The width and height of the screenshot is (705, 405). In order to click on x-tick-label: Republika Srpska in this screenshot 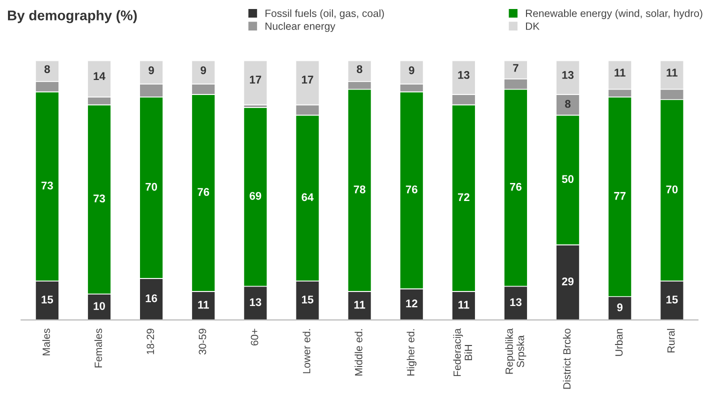, I will do `click(515, 351)`.